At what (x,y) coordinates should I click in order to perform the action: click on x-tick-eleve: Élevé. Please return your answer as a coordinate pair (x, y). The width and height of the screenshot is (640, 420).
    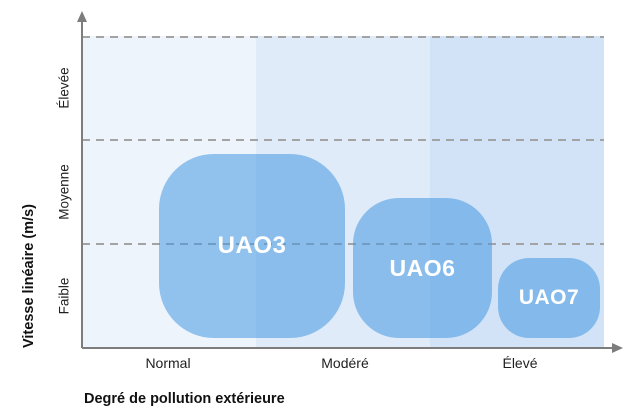
    Looking at the image, I should click on (520, 363).